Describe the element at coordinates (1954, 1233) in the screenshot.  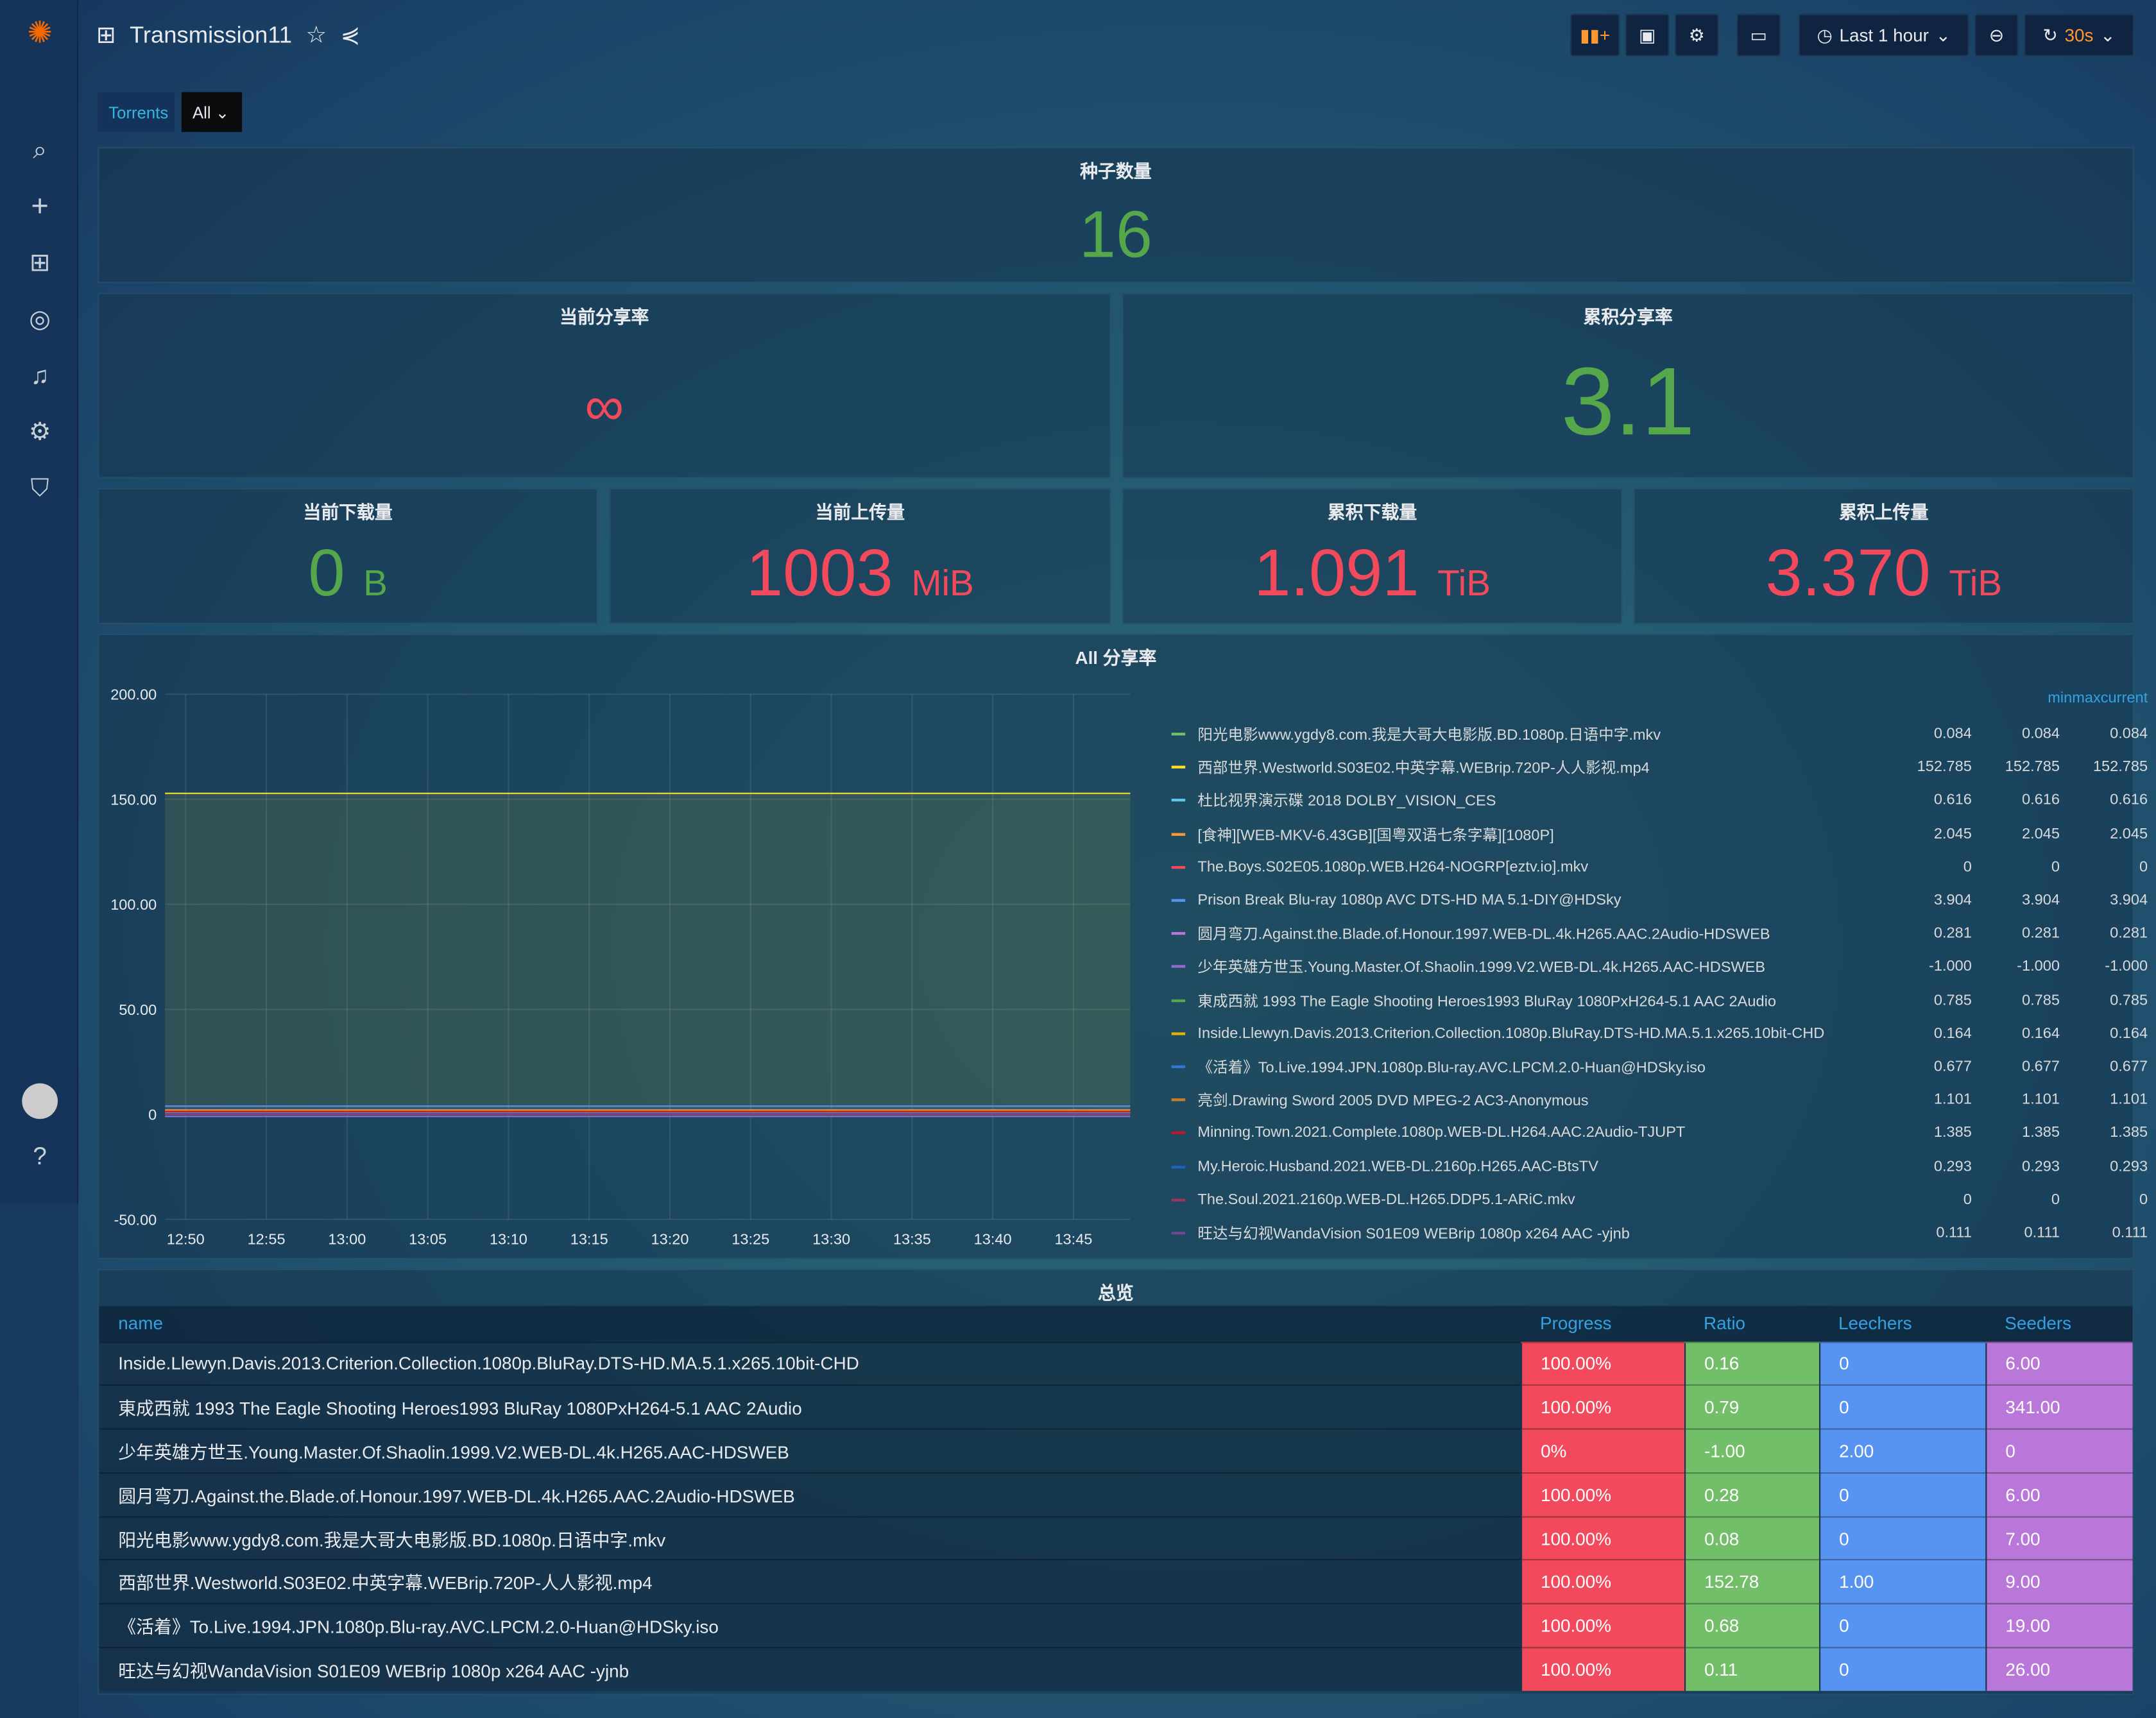
I see `legend-min: 0.111` at that location.